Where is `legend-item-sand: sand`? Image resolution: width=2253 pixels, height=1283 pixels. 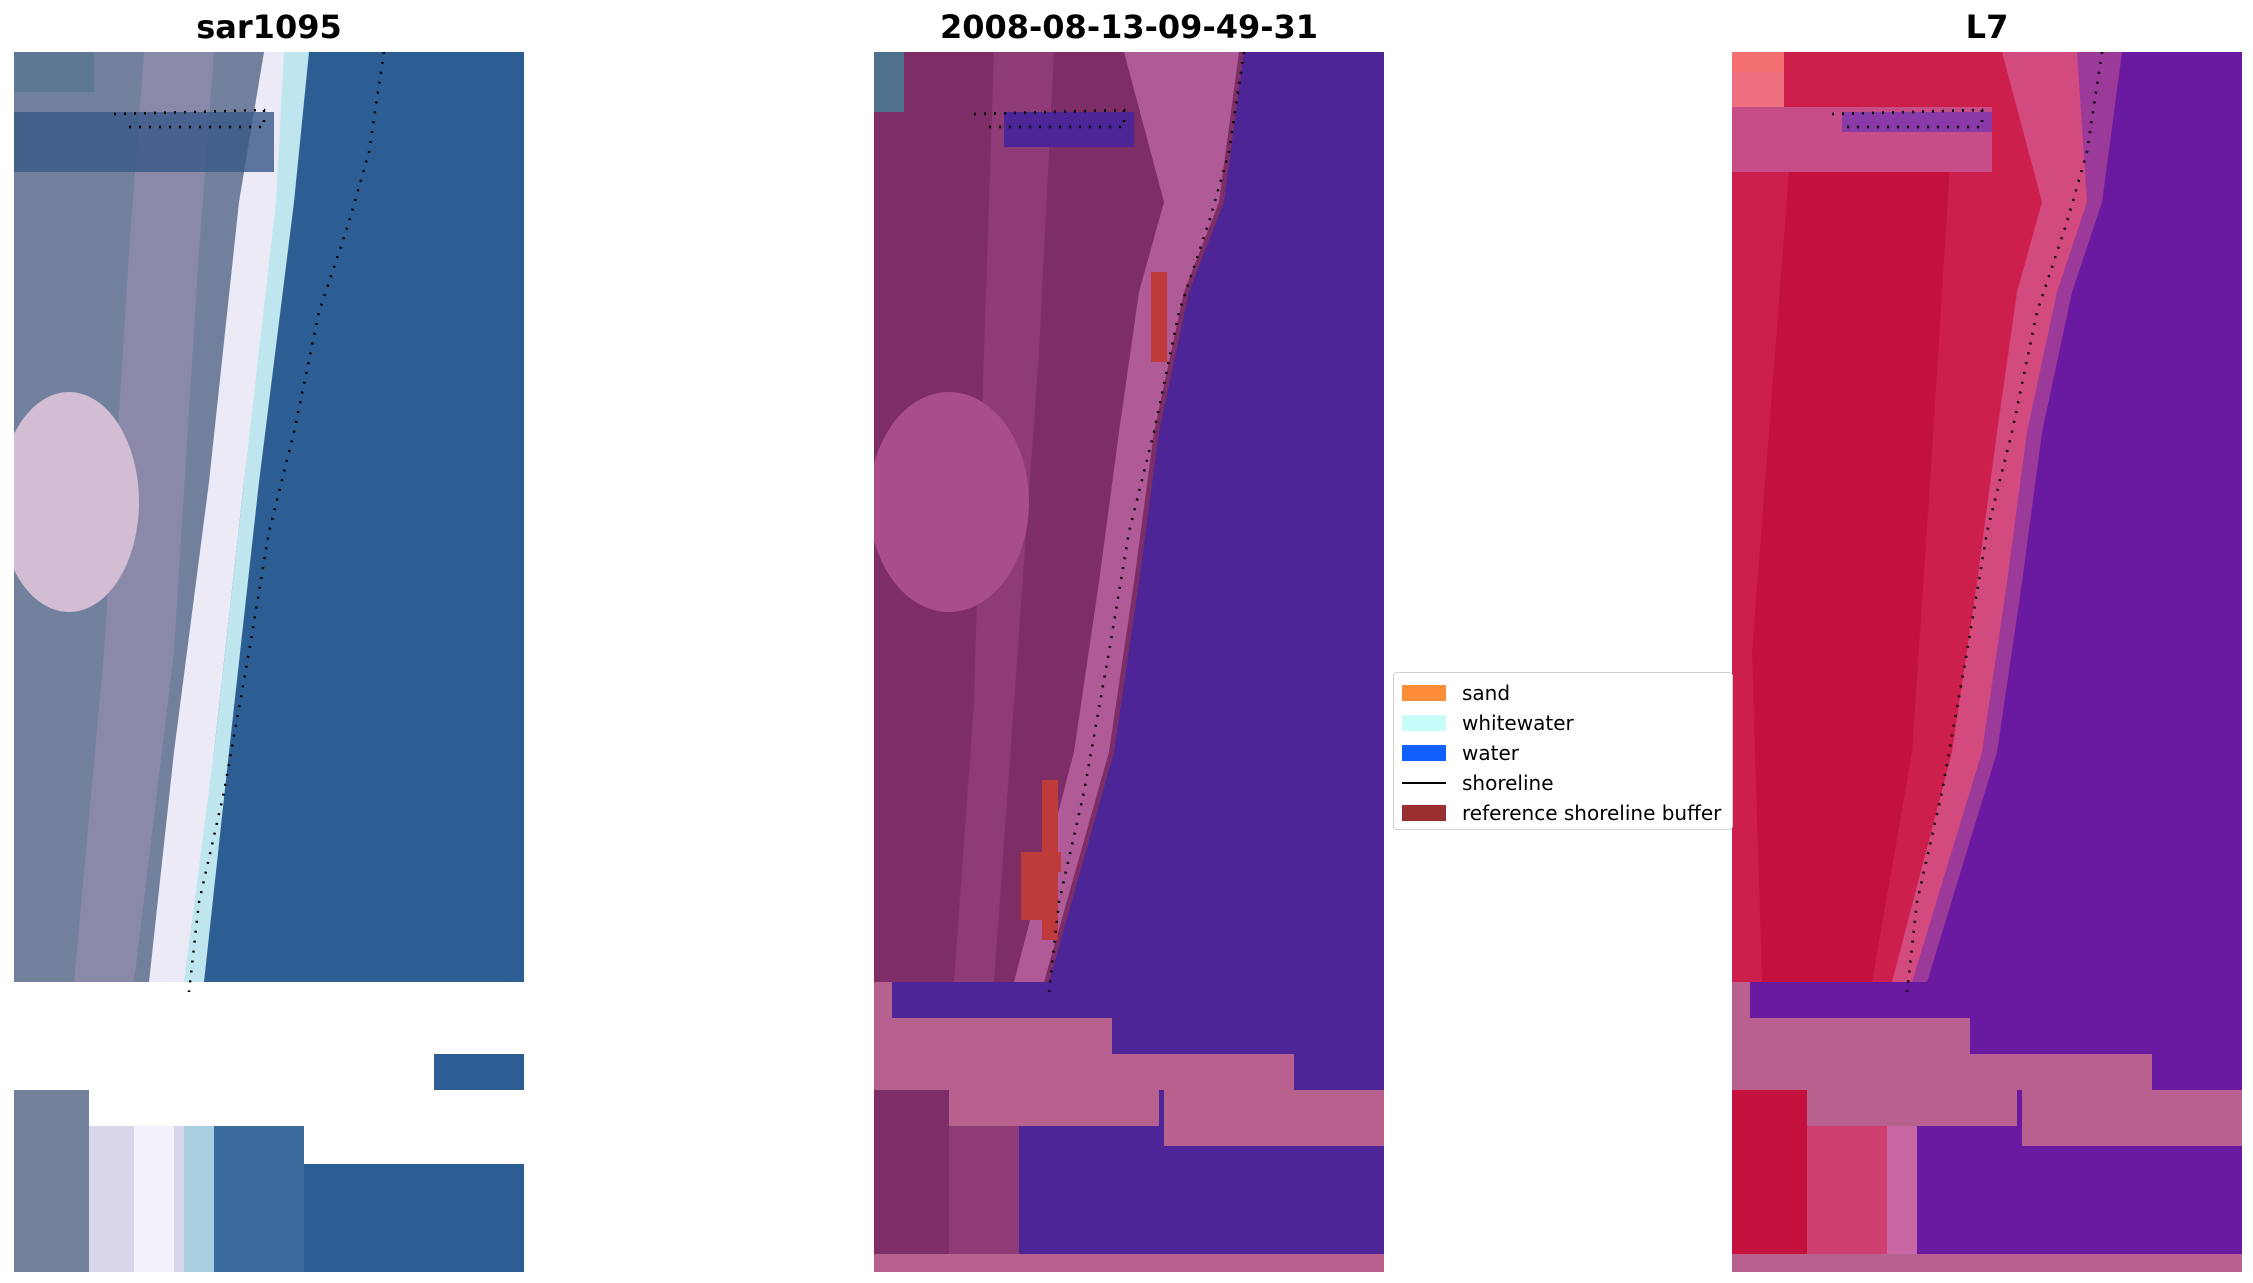
legend-item-sand: sand is located at coordinates (1456, 693).